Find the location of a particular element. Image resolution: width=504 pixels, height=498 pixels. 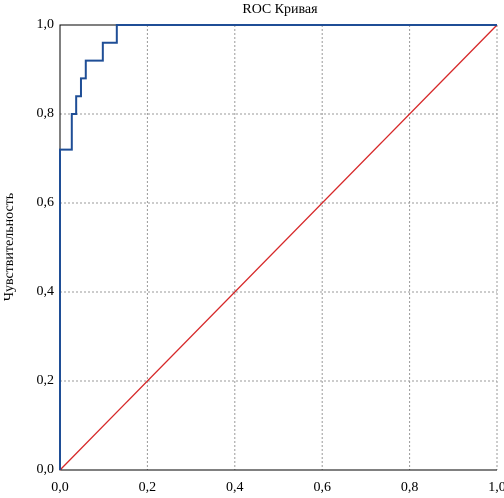

y-tick-label: 1,0 is located at coordinates (46, 24).